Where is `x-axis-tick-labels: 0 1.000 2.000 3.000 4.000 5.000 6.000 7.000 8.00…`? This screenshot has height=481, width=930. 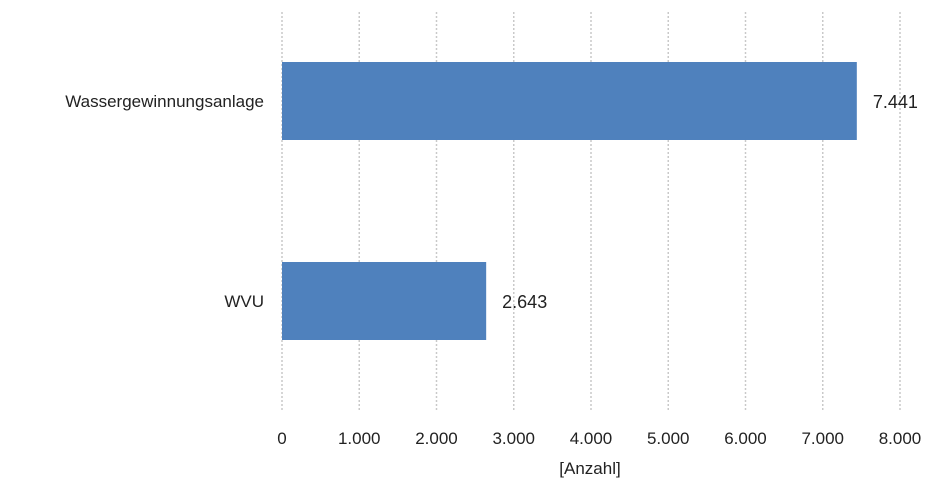 x-axis-tick-labels: 0 1.000 2.000 3.000 4.000 5.000 6.000 7.000 8.00… is located at coordinates (599, 438).